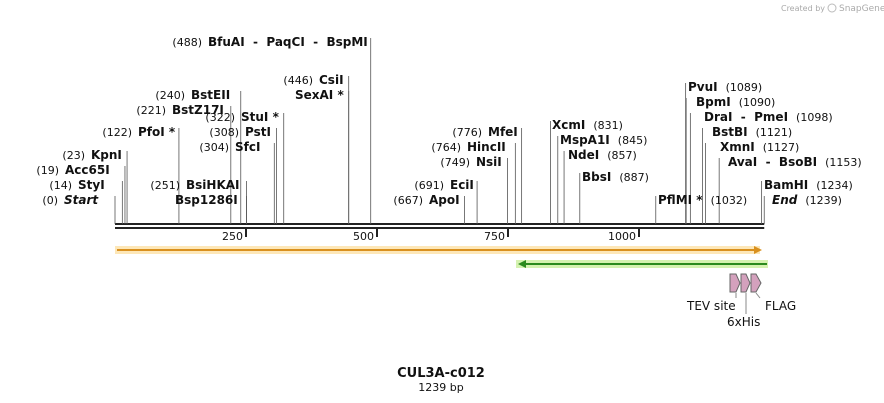 Image resolution: width=884 pixels, height=403 pixels. What do you see at coordinates (744, 87) in the screenshot?
I see `site-position: (1089)` at bounding box center [744, 87].